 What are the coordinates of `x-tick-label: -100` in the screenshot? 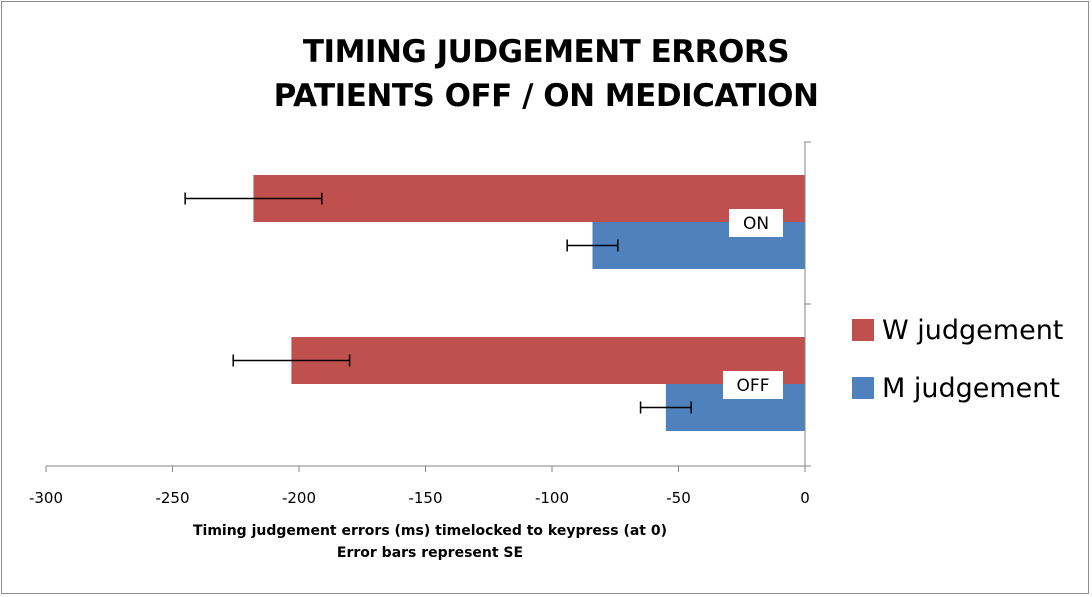 It's located at (552, 498).